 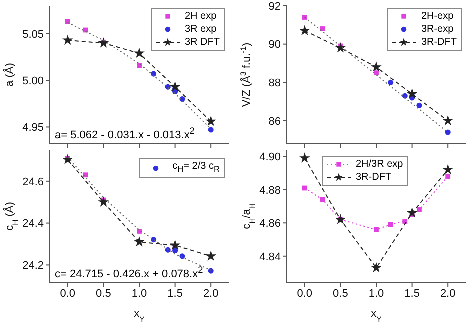 I want to click on y-axis-title: a (Å), so click(x=9, y=75).